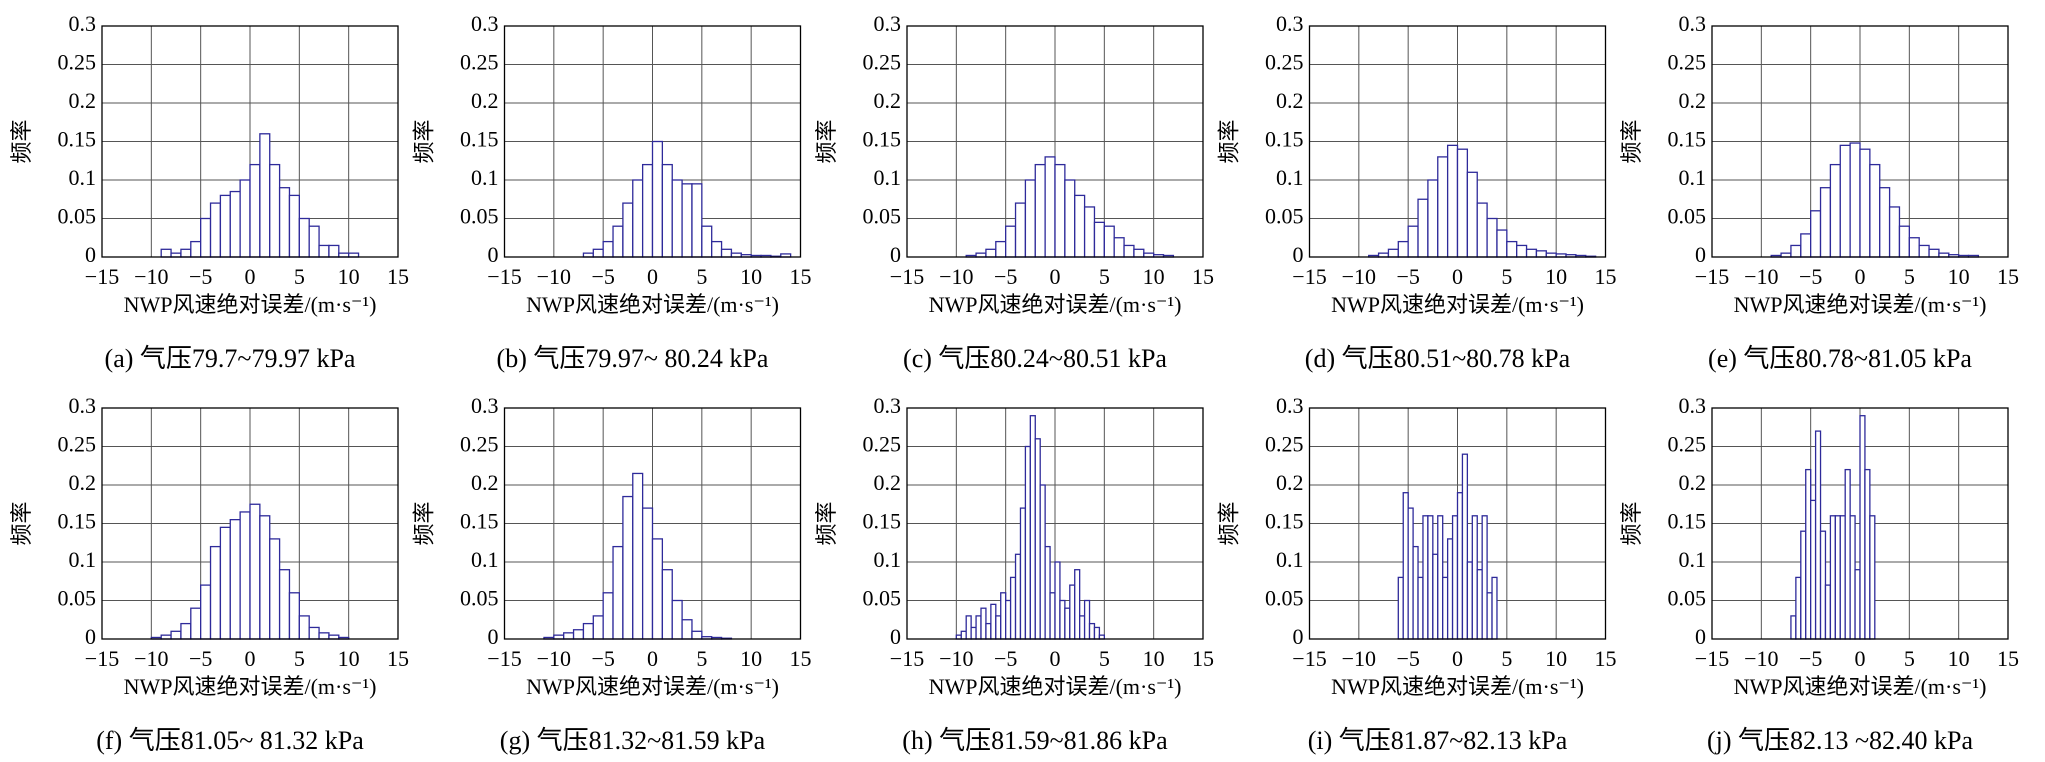 The image size is (2045, 762). I want to click on x-tick-label: 0, so click(652, 658).